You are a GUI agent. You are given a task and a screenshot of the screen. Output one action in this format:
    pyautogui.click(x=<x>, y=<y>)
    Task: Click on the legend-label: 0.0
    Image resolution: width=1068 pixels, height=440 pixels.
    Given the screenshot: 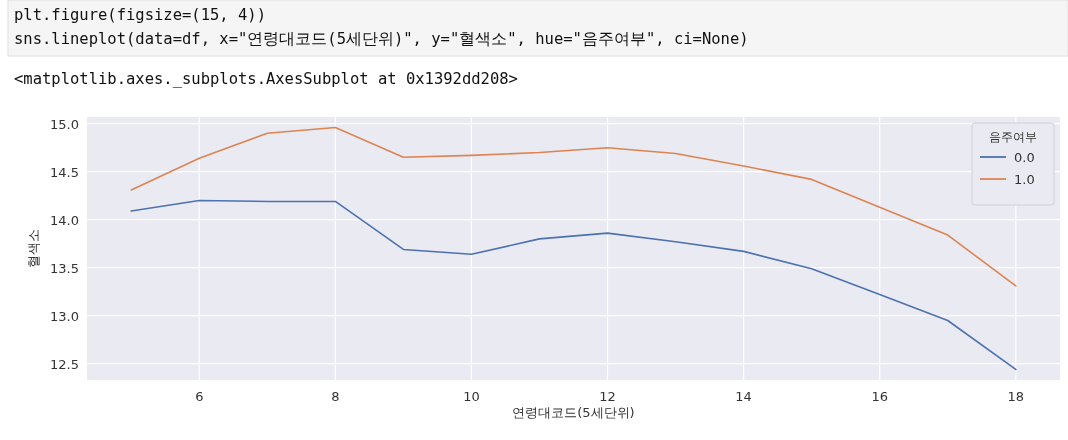 What is the action you would take?
    pyautogui.click(x=1024, y=157)
    